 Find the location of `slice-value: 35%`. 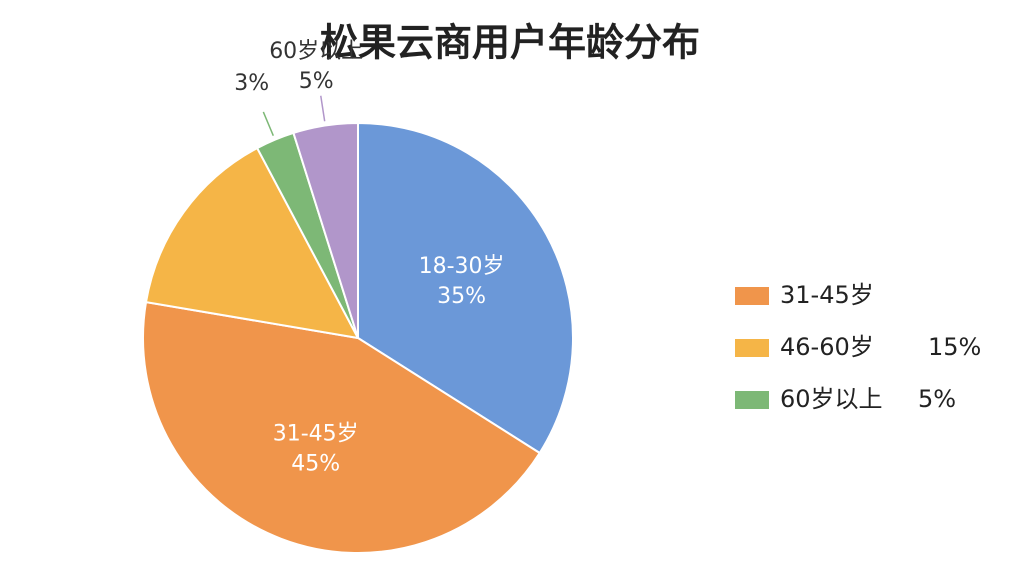

slice-value: 35% is located at coordinates (461, 296).